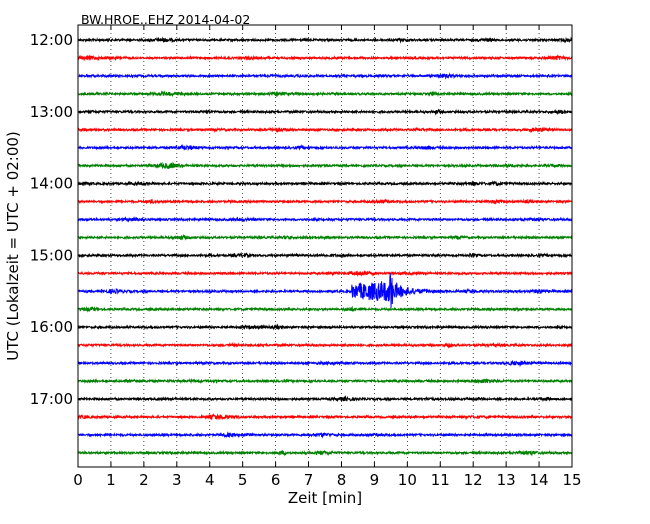 This screenshot has width=650, height=524. Describe the element at coordinates (440, 480) in the screenshot. I see `x-tick-label: 11` at that location.